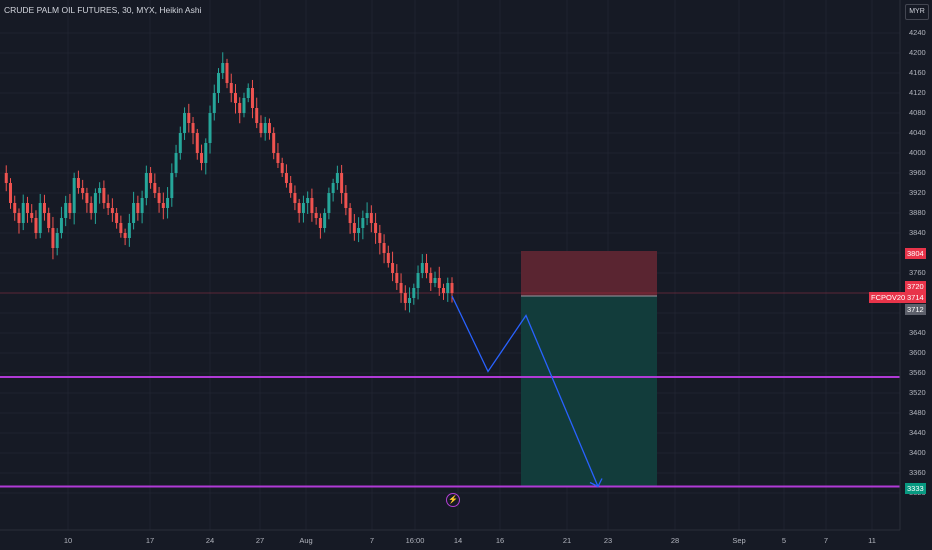 The width and height of the screenshot is (932, 550). What do you see at coordinates (917, 332) in the screenshot?
I see `price-tick: 3640` at bounding box center [917, 332].